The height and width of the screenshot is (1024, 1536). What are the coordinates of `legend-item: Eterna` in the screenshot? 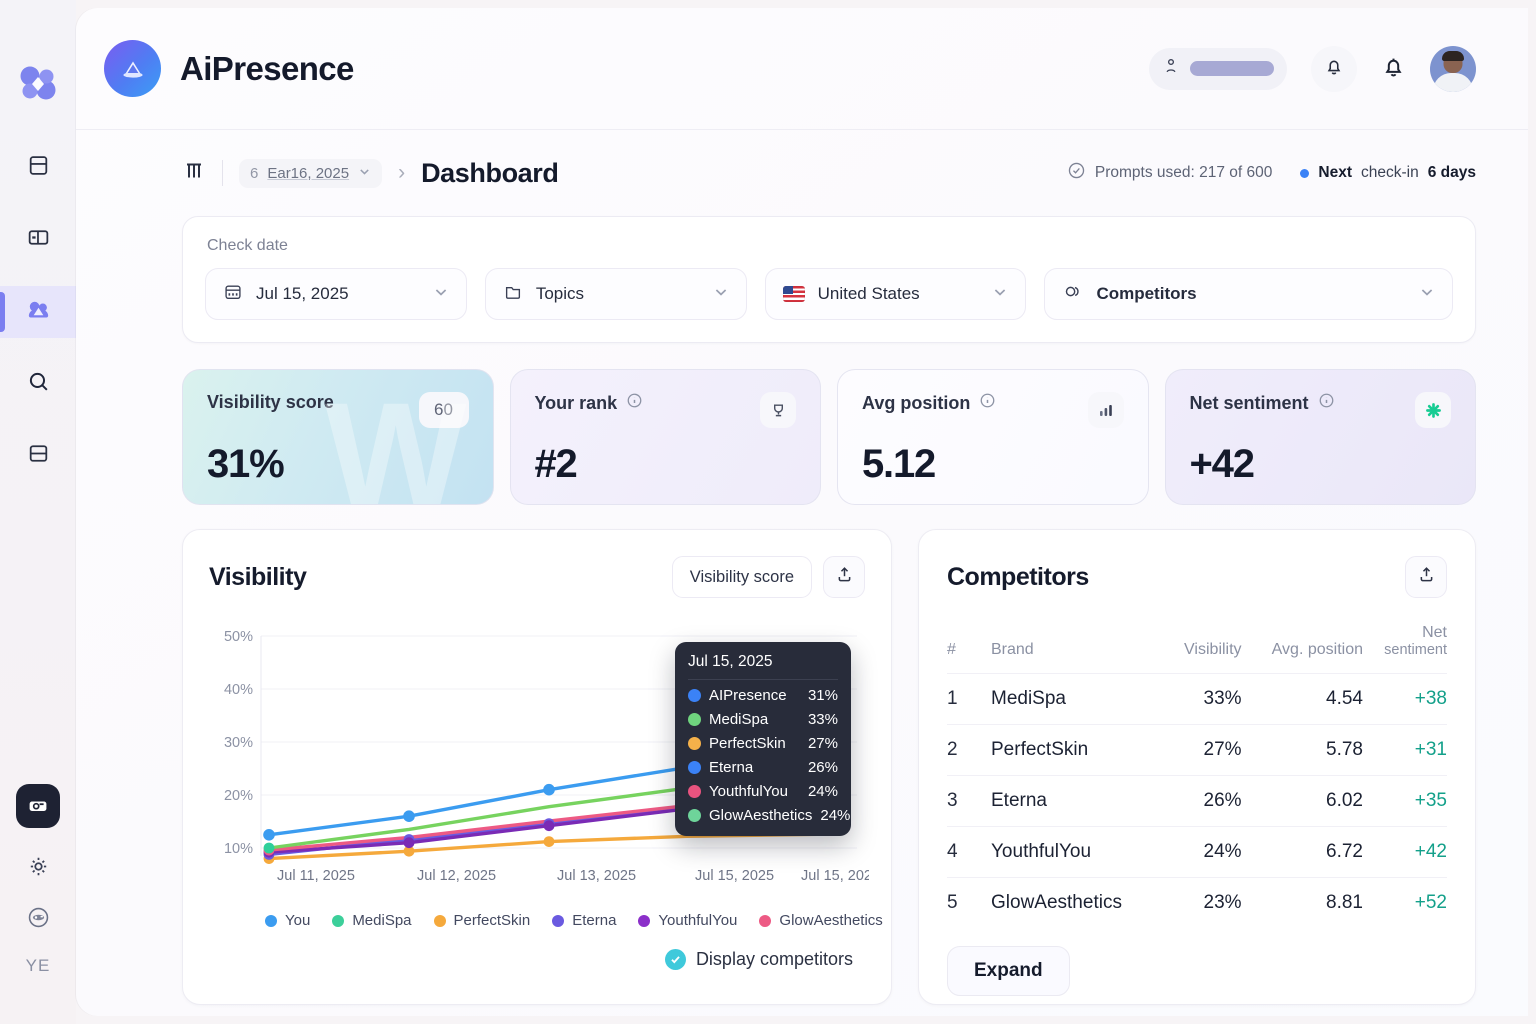 It's located at (584, 920).